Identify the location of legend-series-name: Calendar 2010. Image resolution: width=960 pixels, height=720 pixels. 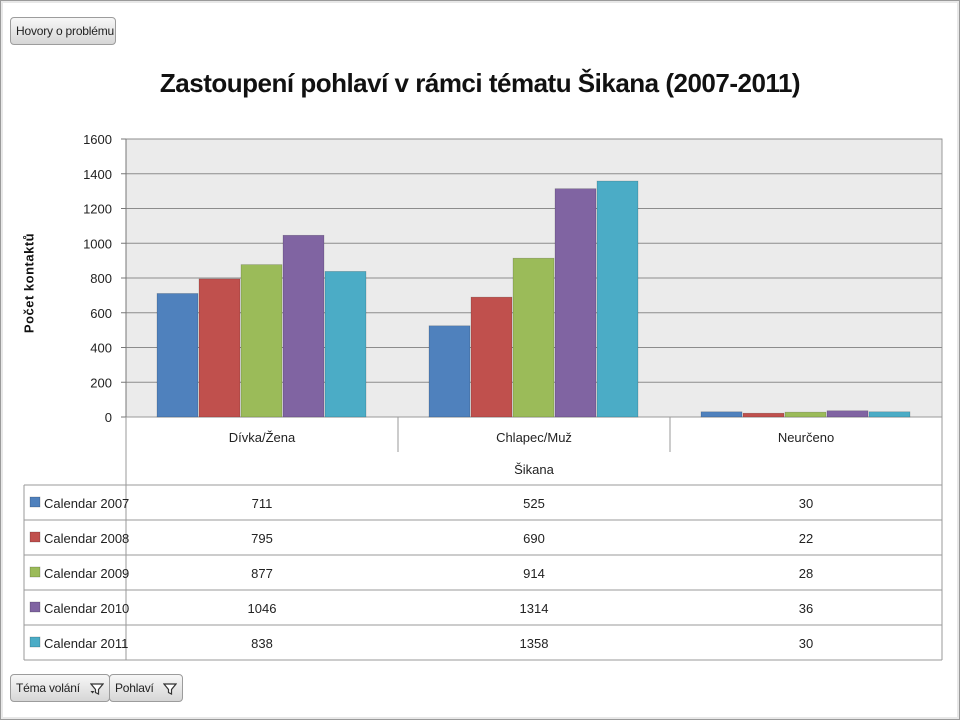
(86, 608).